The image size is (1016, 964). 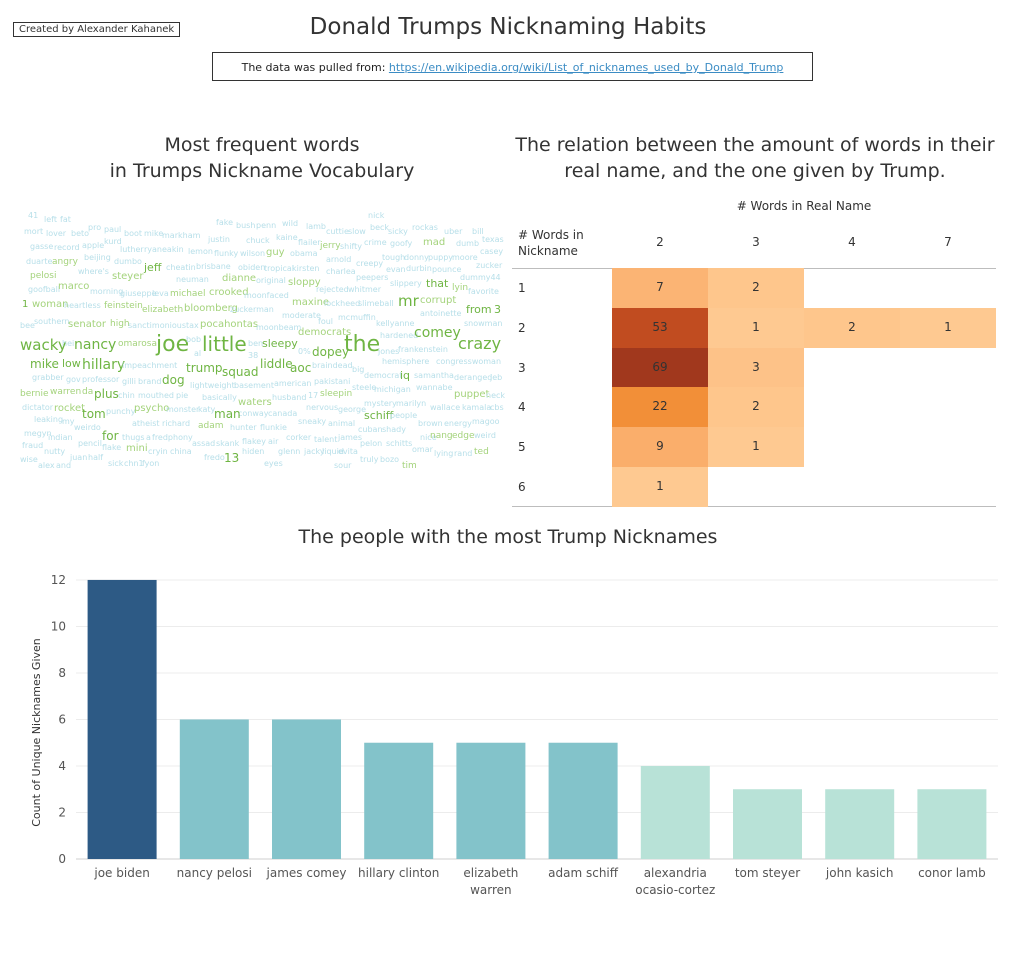 What do you see at coordinates (224, 344) in the screenshot?
I see `cloud-word: little` at bounding box center [224, 344].